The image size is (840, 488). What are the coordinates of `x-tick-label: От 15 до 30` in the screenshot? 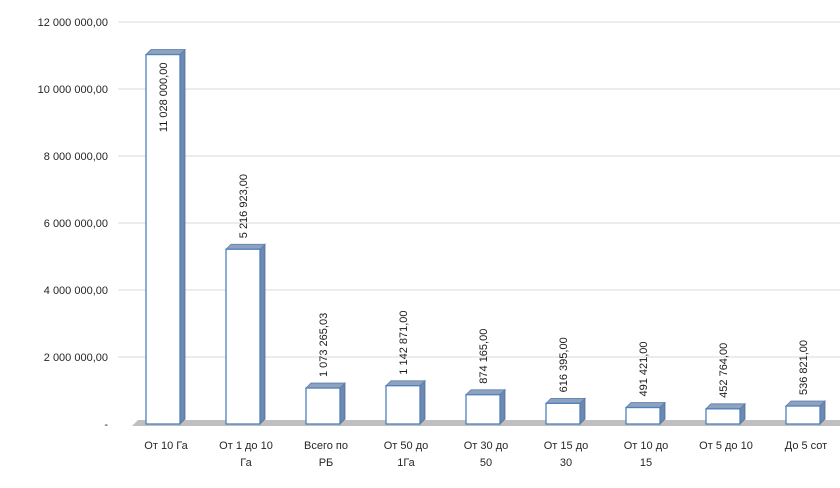 It's located at (566, 454).